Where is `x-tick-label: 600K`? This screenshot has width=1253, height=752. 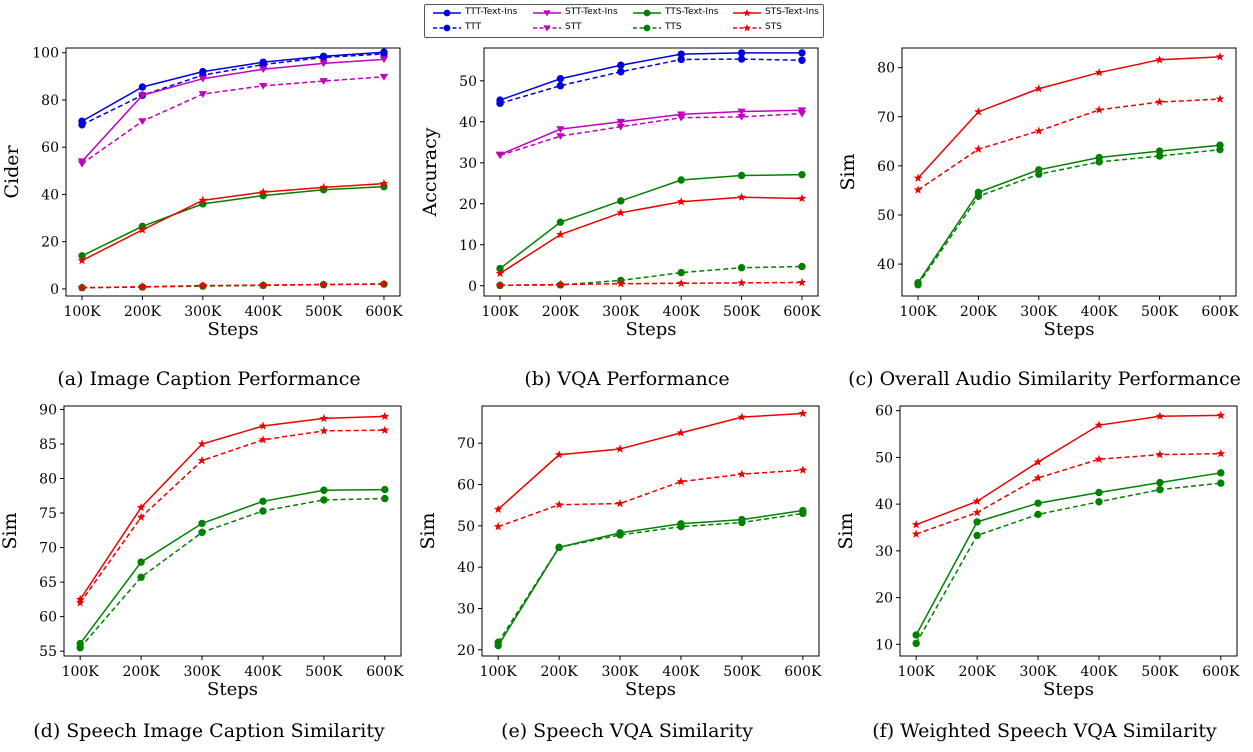
x-tick-label: 600K is located at coordinates (385, 672).